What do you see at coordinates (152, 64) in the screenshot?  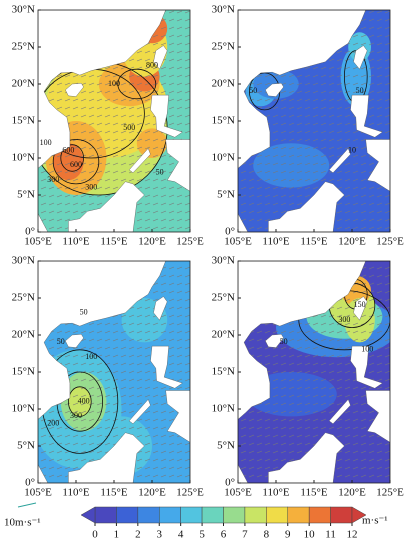 I see `contour-label: 800` at bounding box center [152, 64].